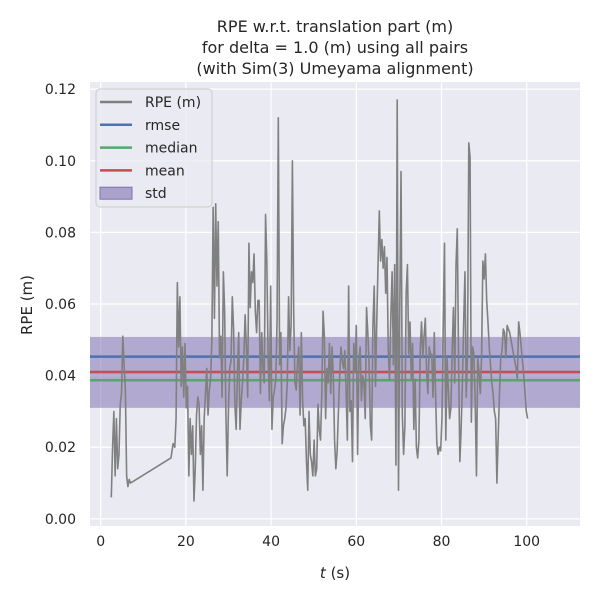 The width and height of the screenshot is (600, 600). What do you see at coordinates (100, 542) in the screenshot?
I see `x-tick-label: 0` at bounding box center [100, 542].